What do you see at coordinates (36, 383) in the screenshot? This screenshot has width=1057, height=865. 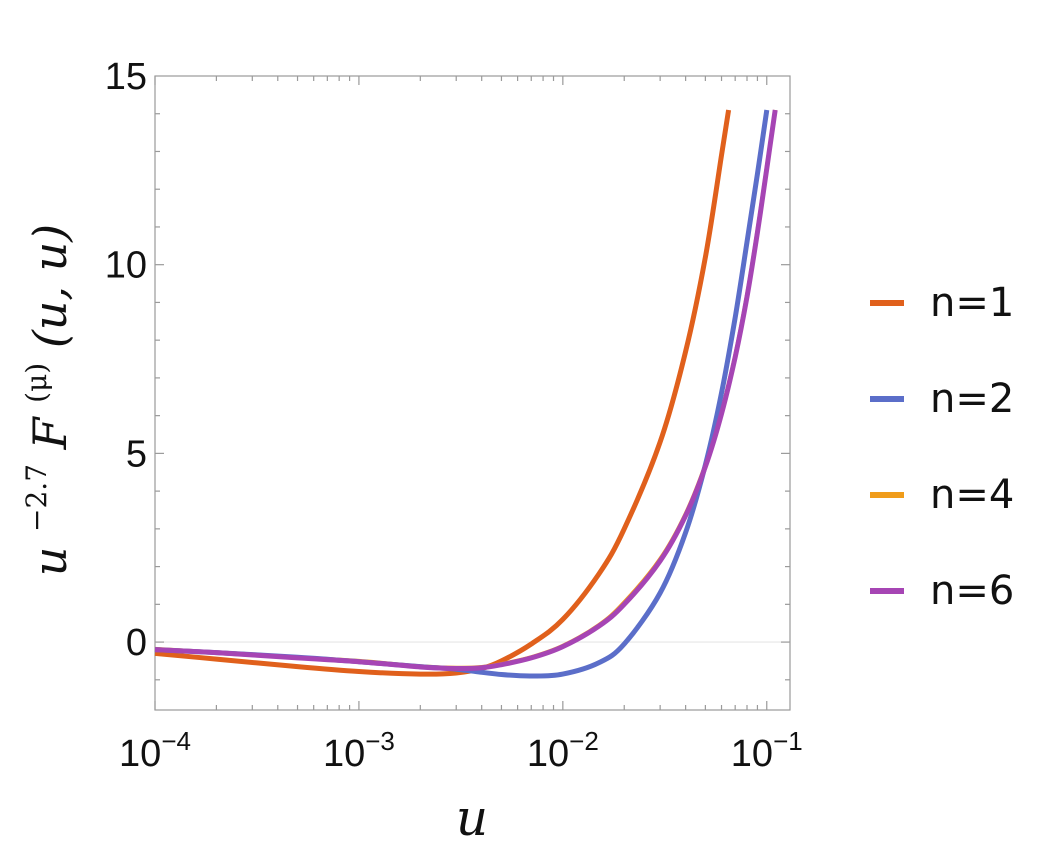 I see `y-axis-title-superscript: (μ)` at bounding box center [36, 383].